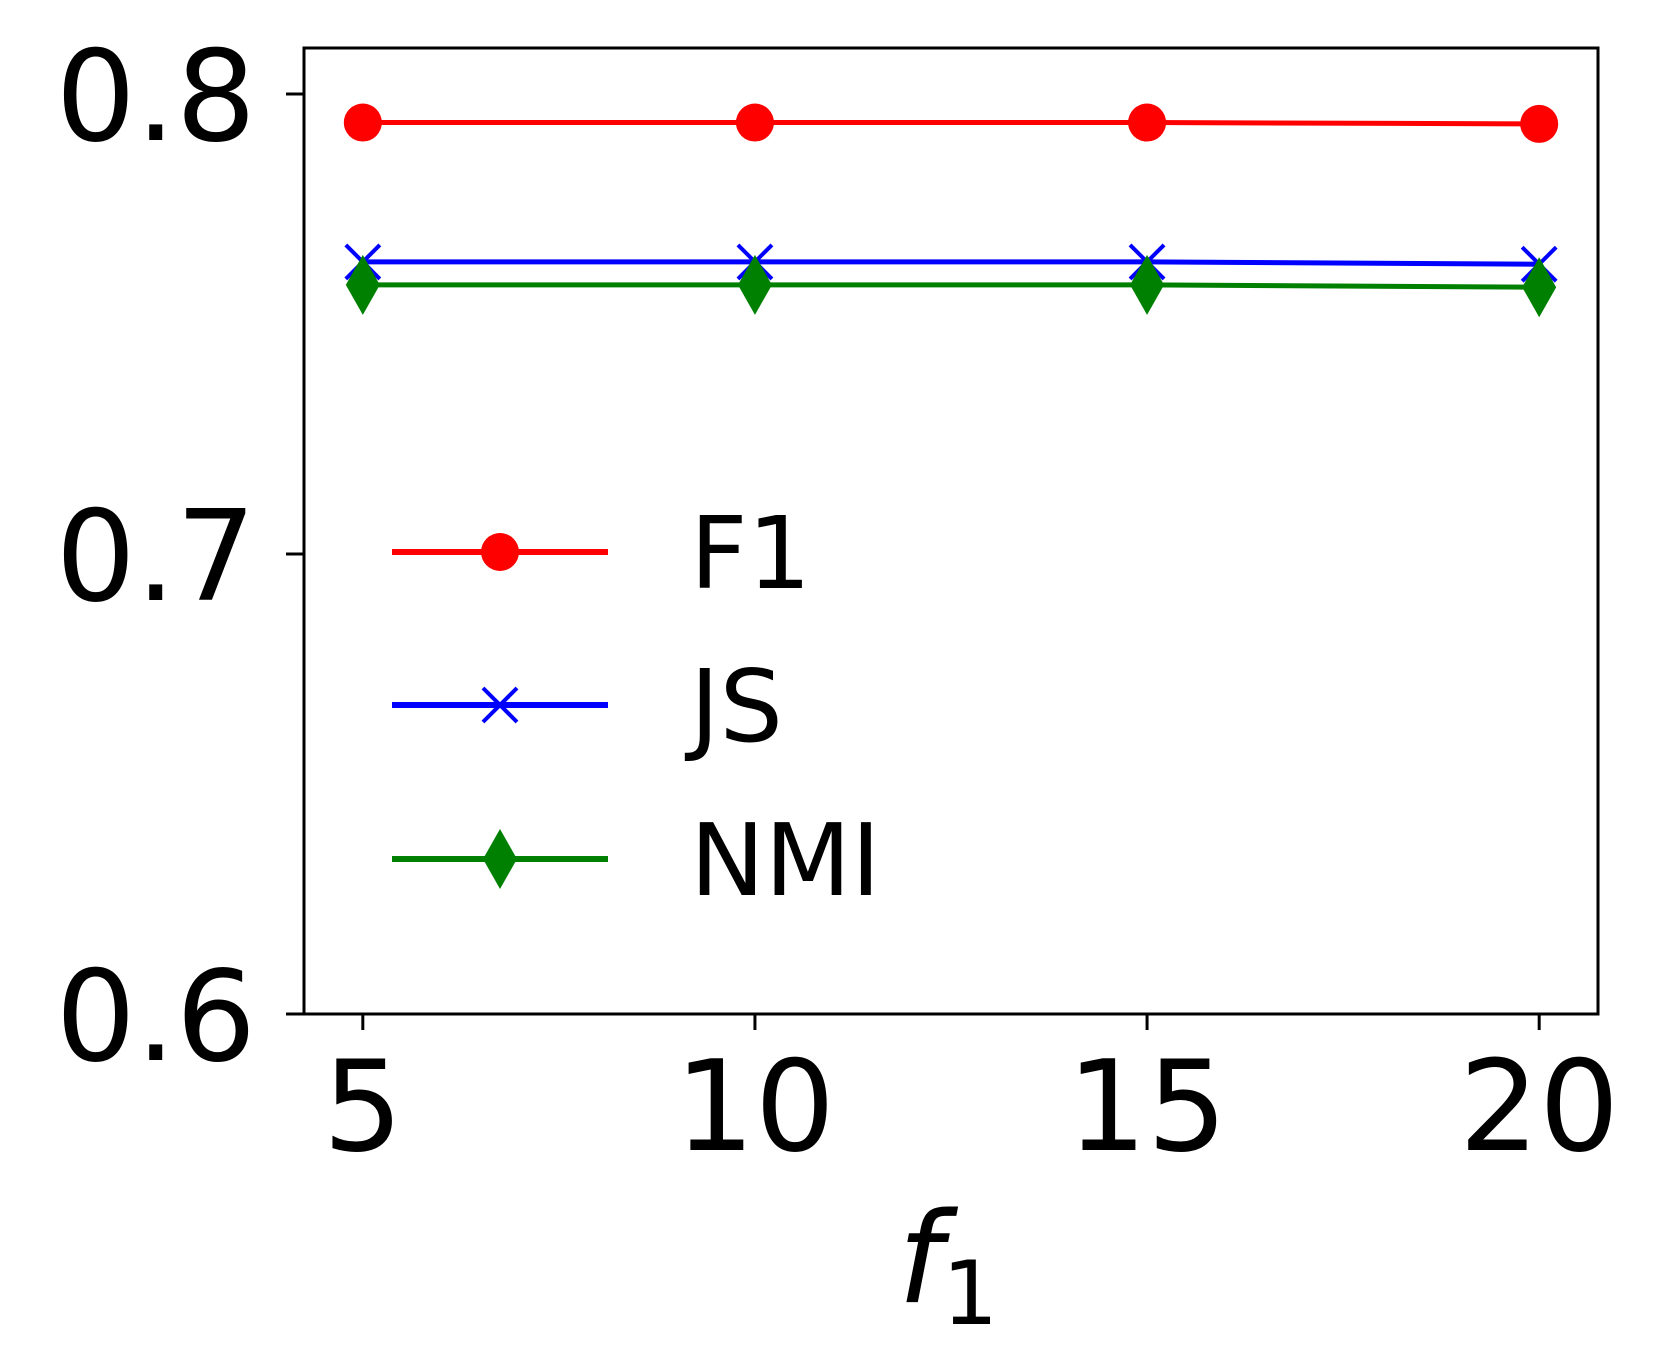  Describe the element at coordinates (755, 1106) in the screenshot. I see `x-tick-label-1: 10` at that location.